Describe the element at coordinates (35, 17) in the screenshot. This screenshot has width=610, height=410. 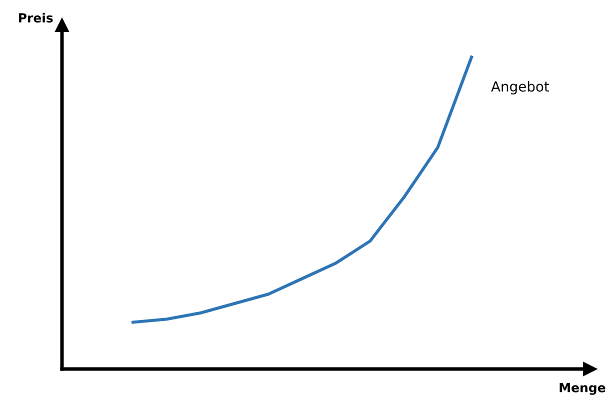
I see `text: Preis` at that location.